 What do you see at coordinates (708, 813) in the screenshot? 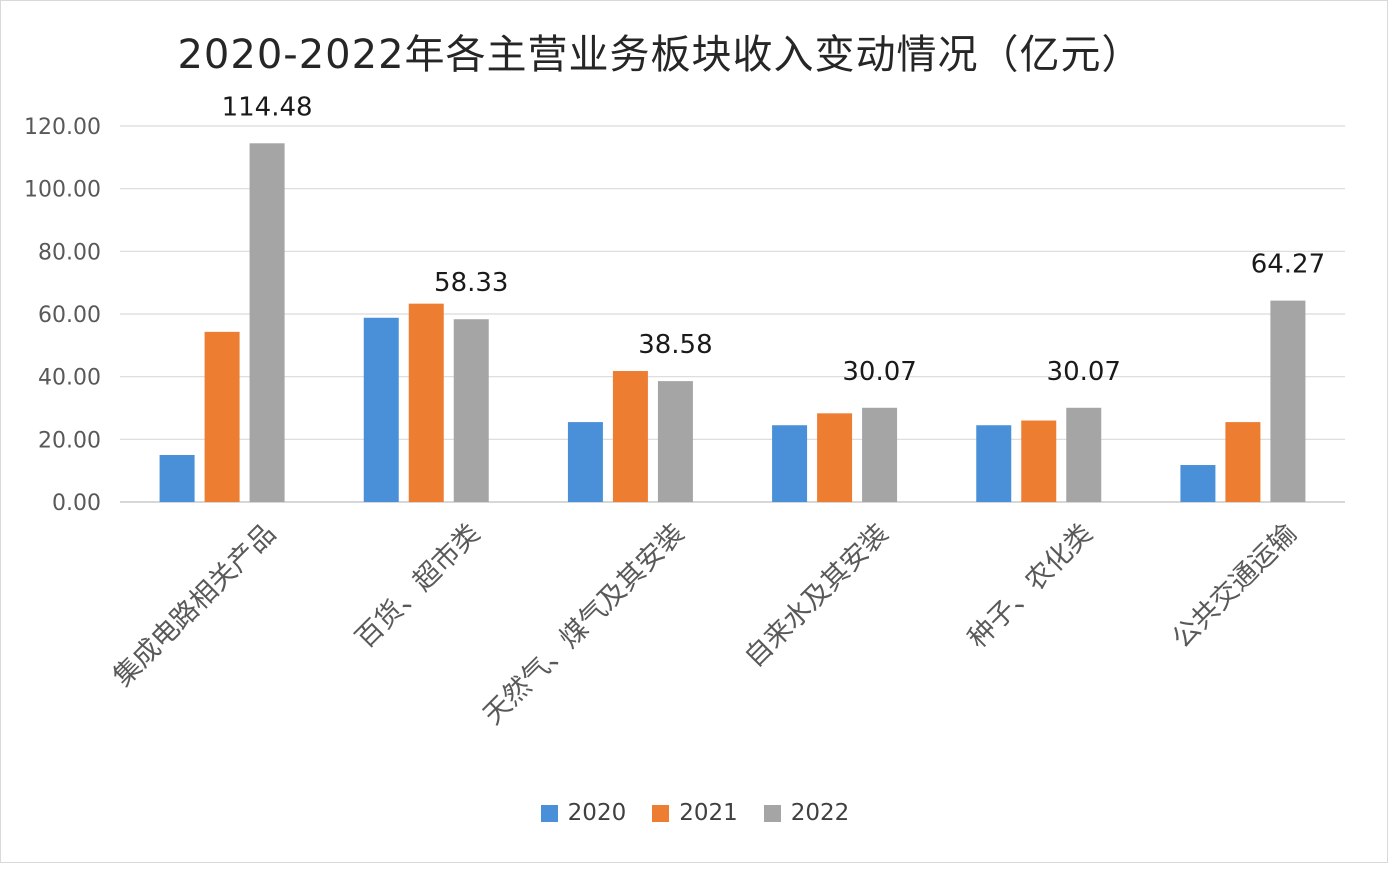
I see `legend-label-2021: 2021` at bounding box center [708, 813].